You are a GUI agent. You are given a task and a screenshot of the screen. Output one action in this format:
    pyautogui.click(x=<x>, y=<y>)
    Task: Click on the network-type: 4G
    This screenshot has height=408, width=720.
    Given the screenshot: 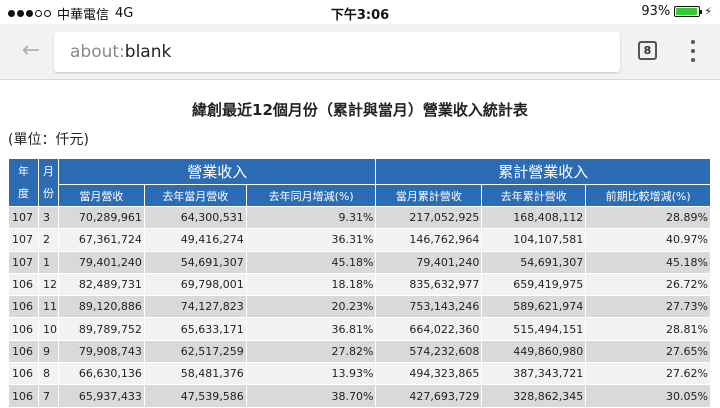 What is the action you would take?
    pyautogui.click(x=124, y=13)
    